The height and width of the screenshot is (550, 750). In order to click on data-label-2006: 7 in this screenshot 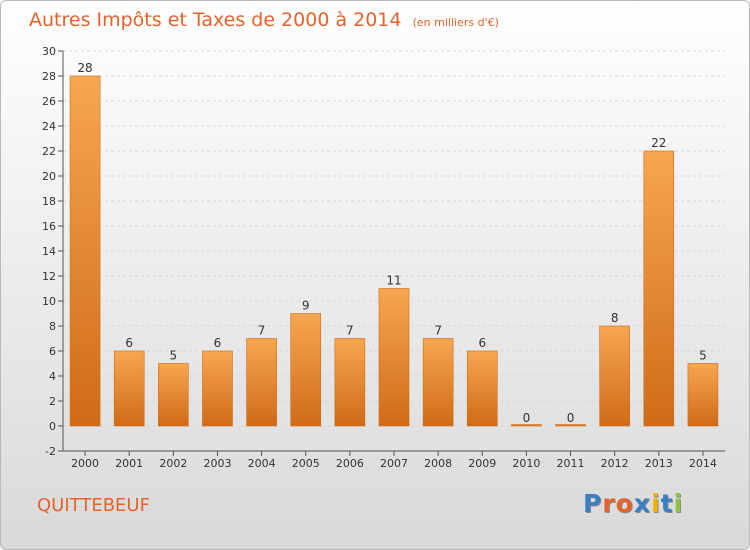, I will do `click(350, 331)`.